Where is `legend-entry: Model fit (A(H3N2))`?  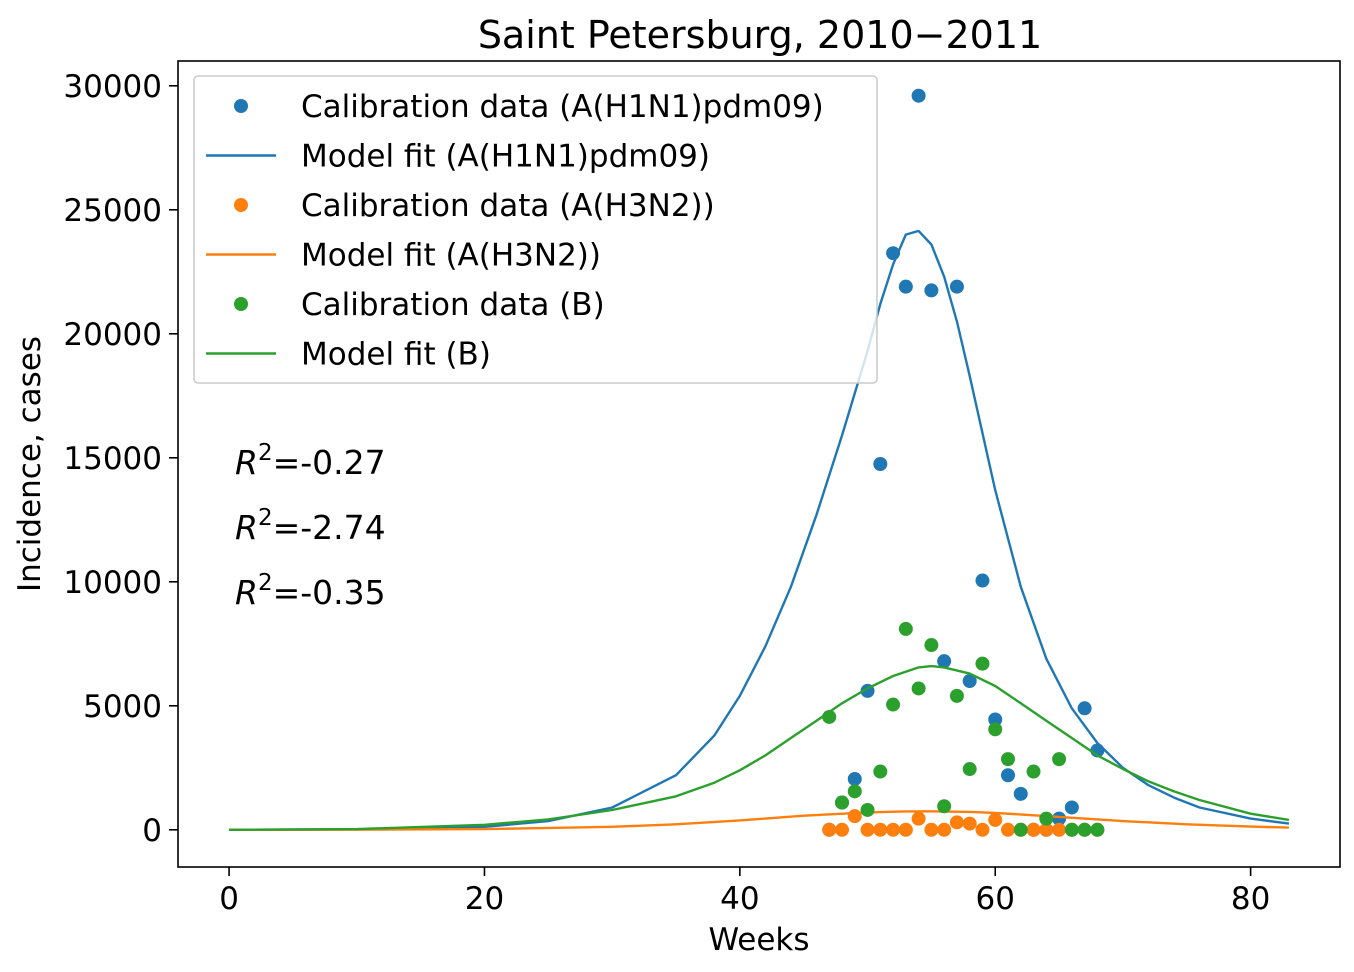 legend-entry: Model fit (A(H3N2)) is located at coordinates (403, 256).